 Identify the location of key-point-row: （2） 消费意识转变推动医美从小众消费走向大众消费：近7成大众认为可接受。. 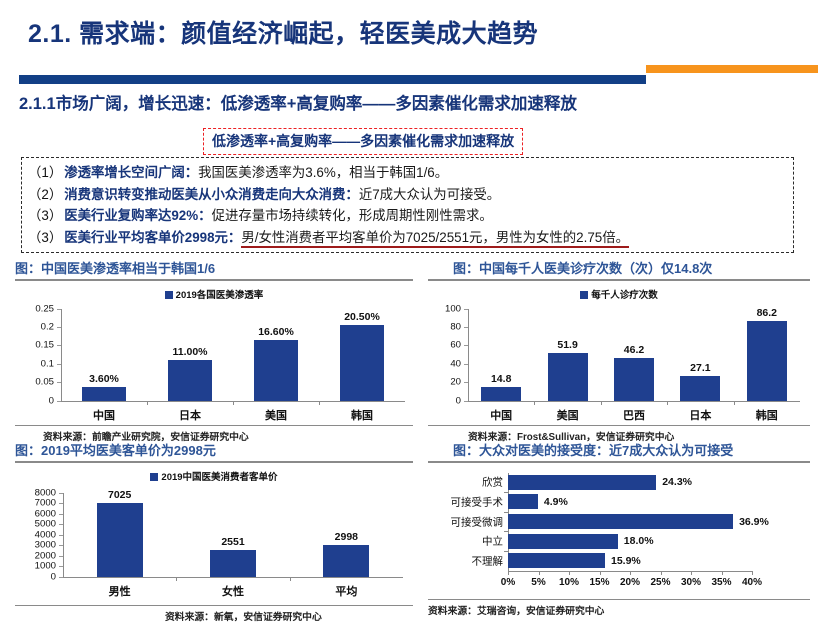
(410, 195).